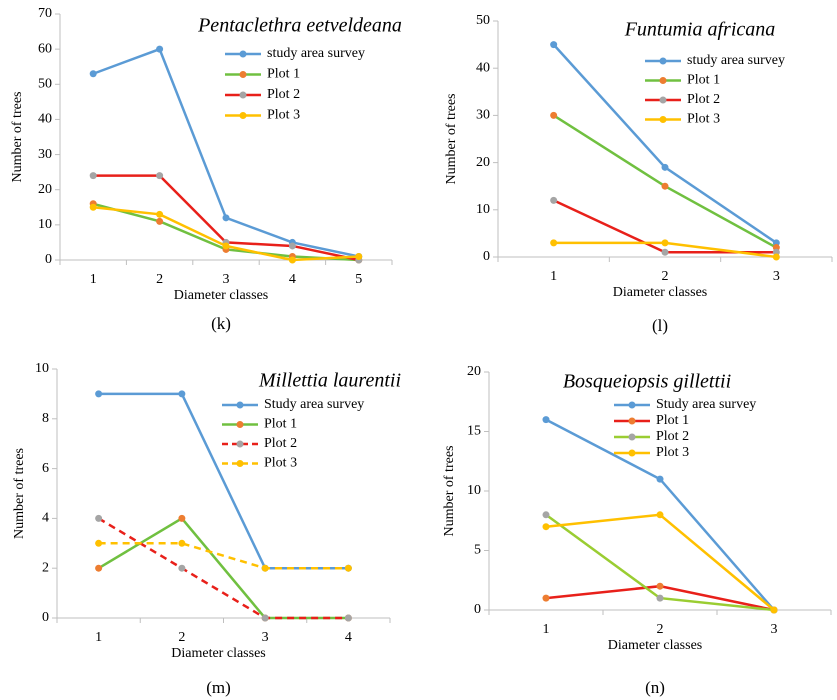  Describe the element at coordinates (45, 418) in the screenshot. I see `y-tick-label: 8` at that location.